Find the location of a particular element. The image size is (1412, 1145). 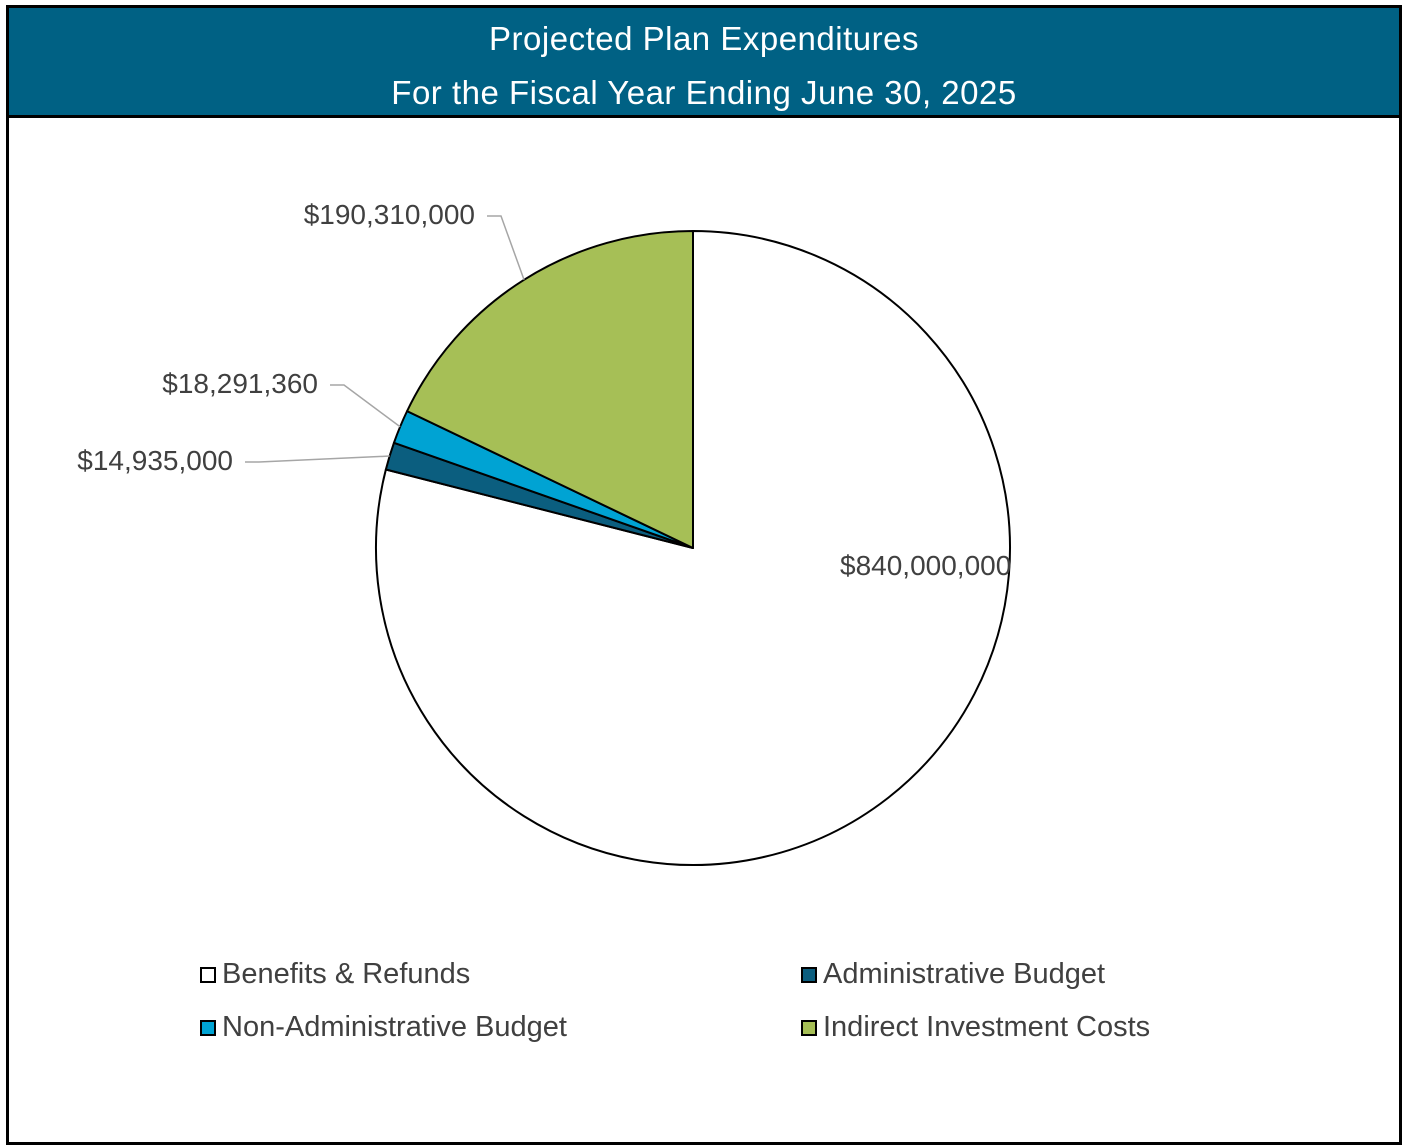

chart-title-line1: Projected Plan Expenditures is located at coordinates (704, 38).